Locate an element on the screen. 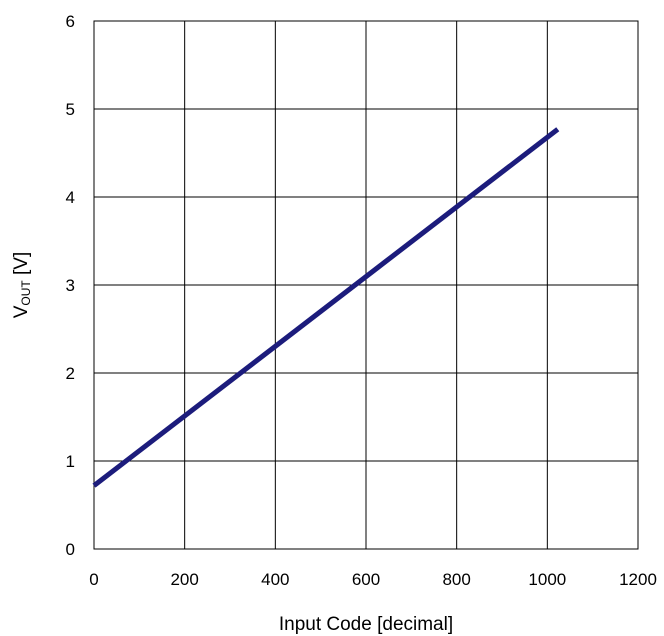  y-axis-label-unit: [V] is located at coordinates (21, 266).